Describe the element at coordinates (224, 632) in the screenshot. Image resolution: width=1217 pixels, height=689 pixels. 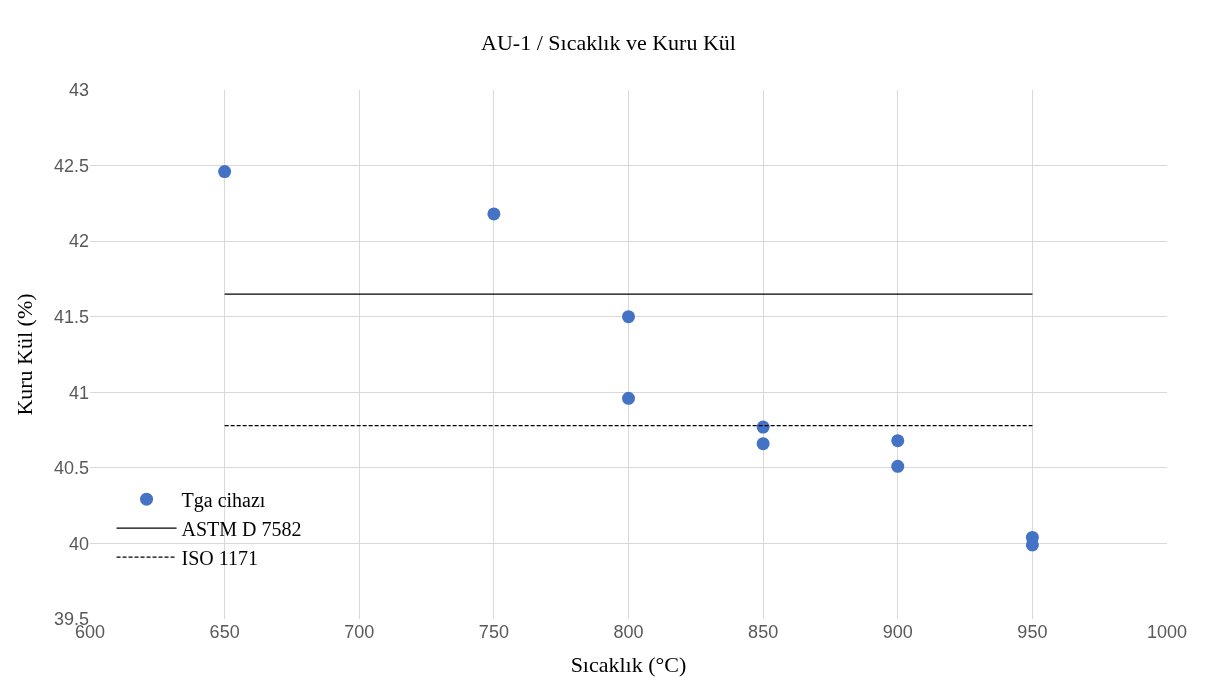
I see `x-tick-label: 650` at that location.